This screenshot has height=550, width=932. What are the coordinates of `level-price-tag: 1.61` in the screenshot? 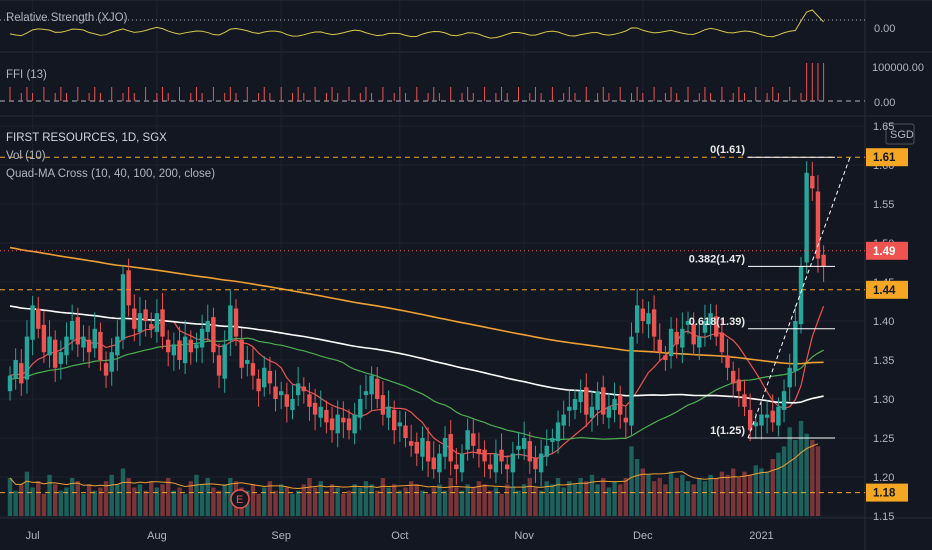 It's located at (884, 158).